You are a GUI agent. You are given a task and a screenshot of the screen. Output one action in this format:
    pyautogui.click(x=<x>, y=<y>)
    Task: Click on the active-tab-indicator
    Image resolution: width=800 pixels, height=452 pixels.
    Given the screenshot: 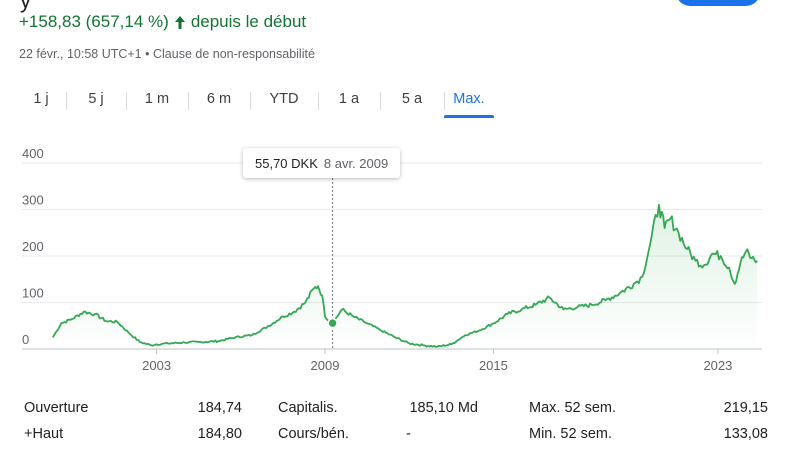 What is the action you would take?
    pyautogui.click(x=469, y=116)
    